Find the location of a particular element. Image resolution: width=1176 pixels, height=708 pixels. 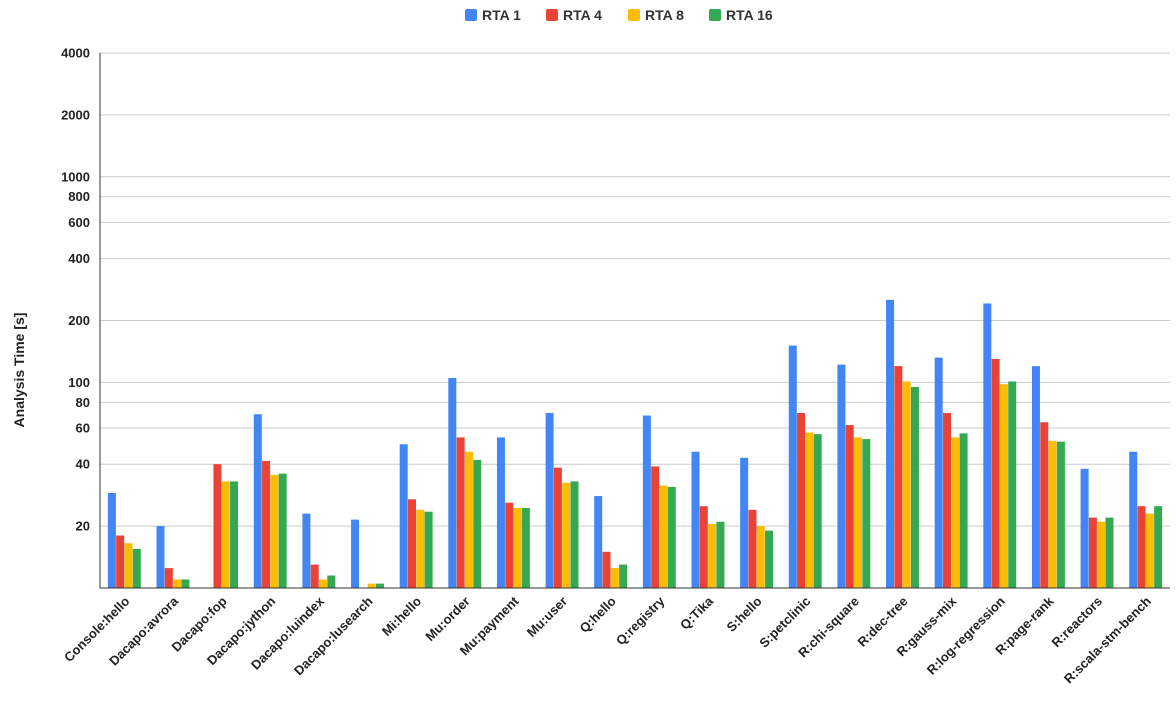

y-tick-label: 1000 is located at coordinates (75, 176).